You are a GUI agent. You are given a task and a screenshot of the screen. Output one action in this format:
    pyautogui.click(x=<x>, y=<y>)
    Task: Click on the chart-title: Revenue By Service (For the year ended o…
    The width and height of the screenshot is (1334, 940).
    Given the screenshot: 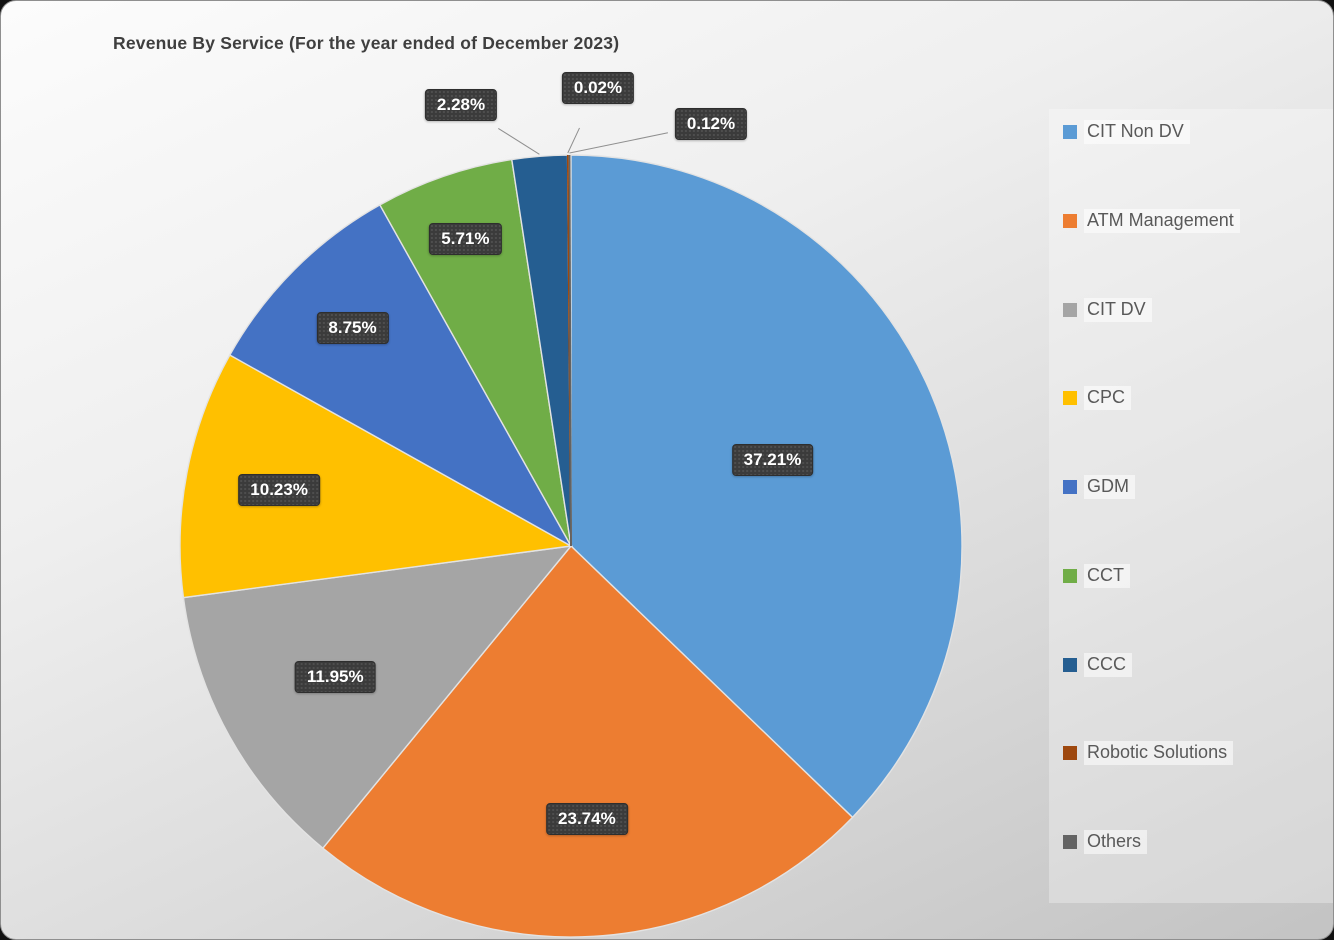 What is the action you would take?
    pyautogui.click(x=366, y=43)
    